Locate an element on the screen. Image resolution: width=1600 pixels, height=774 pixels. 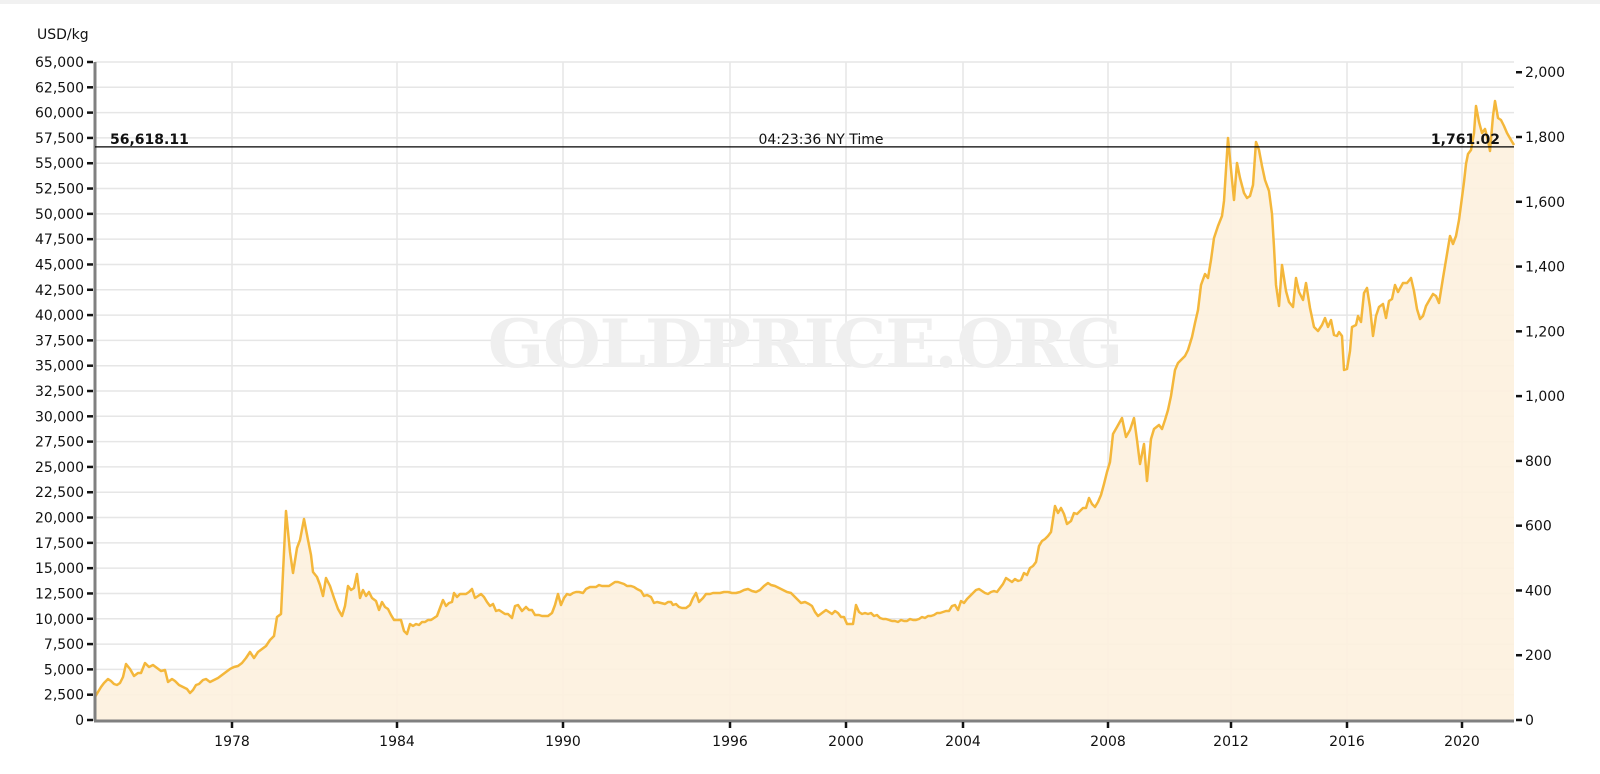
y-tick-label: 60,000 is located at coordinates (59, 114).